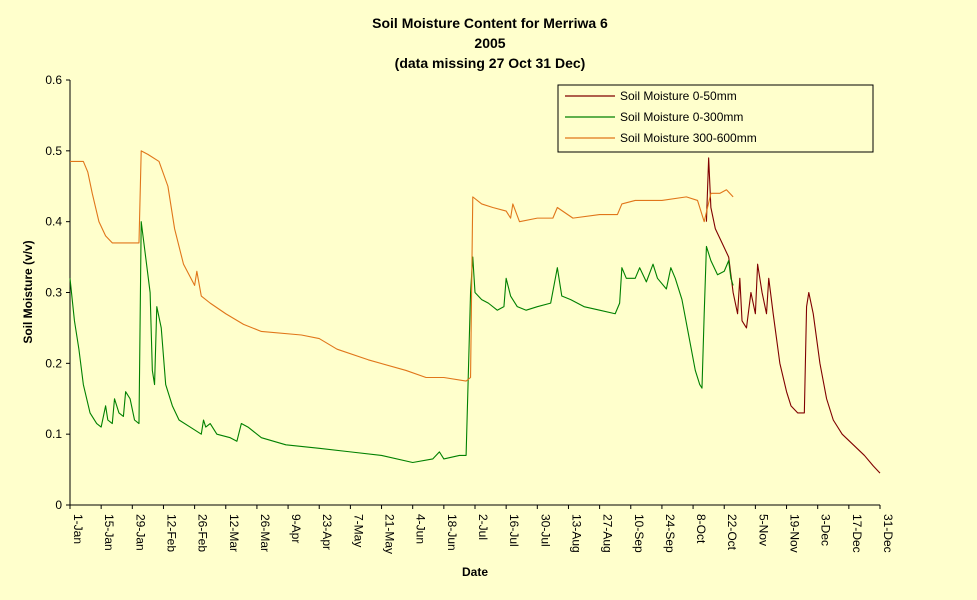 Image resolution: width=977 pixels, height=600 pixels. Describe the element at coordinates (53, 293) in the screenshot. I see `y-tick-label: 0.3` at that location.